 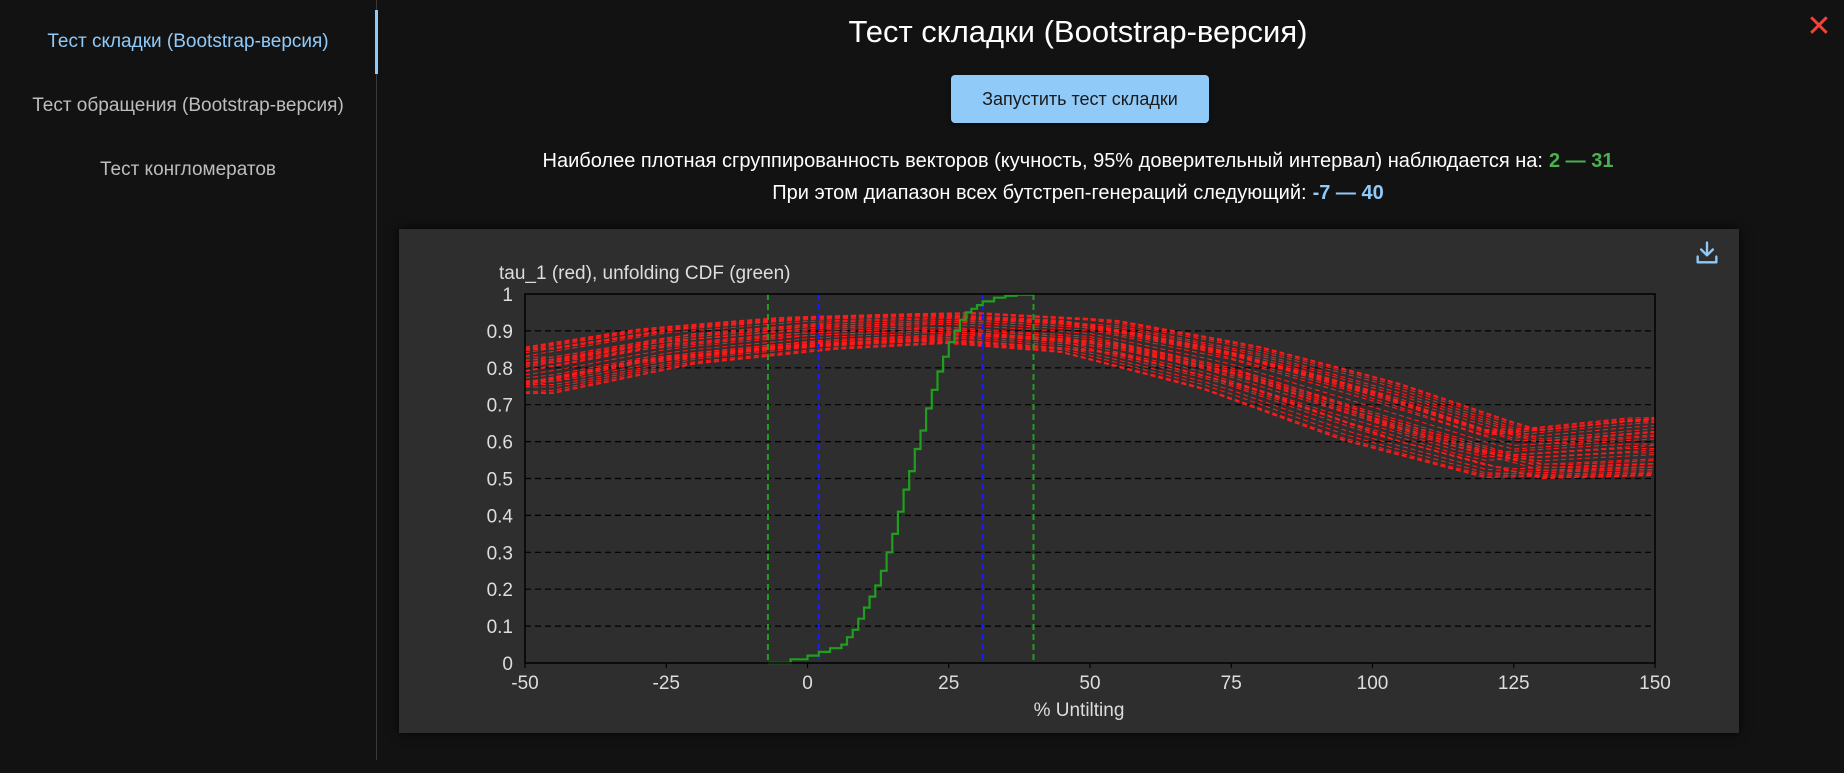 What do you see at coordinates (1080, 99) in the screenshot?
I see `run-fold-test-button: Запустить тест складки` at bounding box center [1080, 99].